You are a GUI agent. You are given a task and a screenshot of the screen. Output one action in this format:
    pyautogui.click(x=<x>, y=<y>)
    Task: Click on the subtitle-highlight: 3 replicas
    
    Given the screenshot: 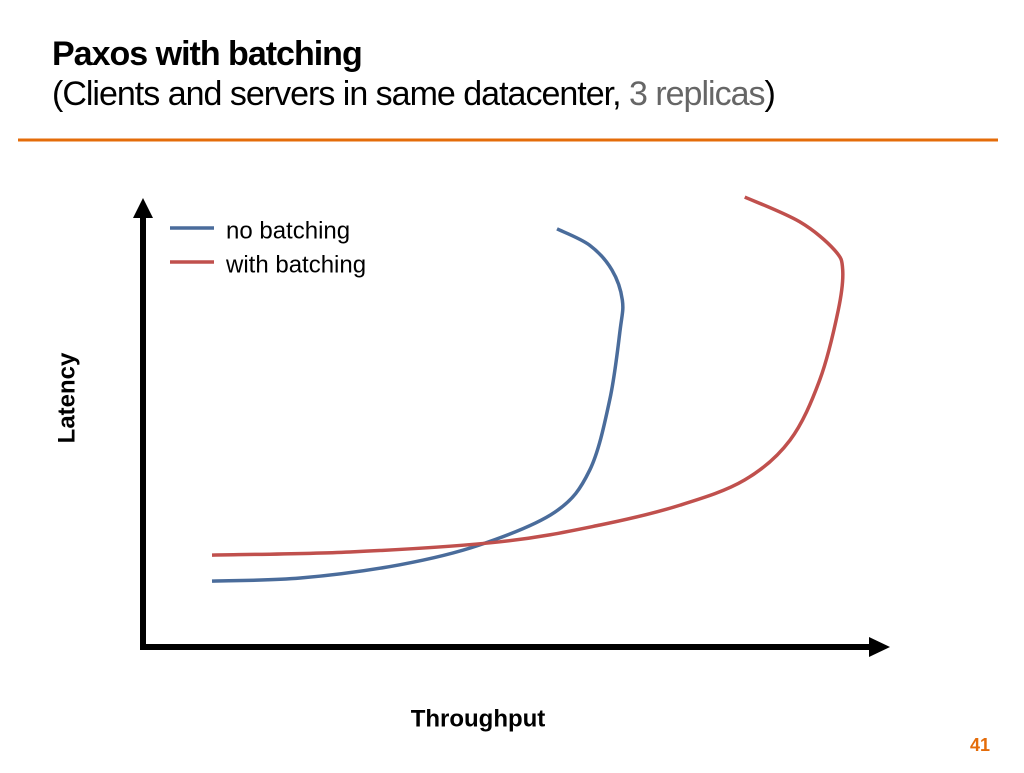 What is the action you would take?
    pyautogui.click(x=697, y=94)
    